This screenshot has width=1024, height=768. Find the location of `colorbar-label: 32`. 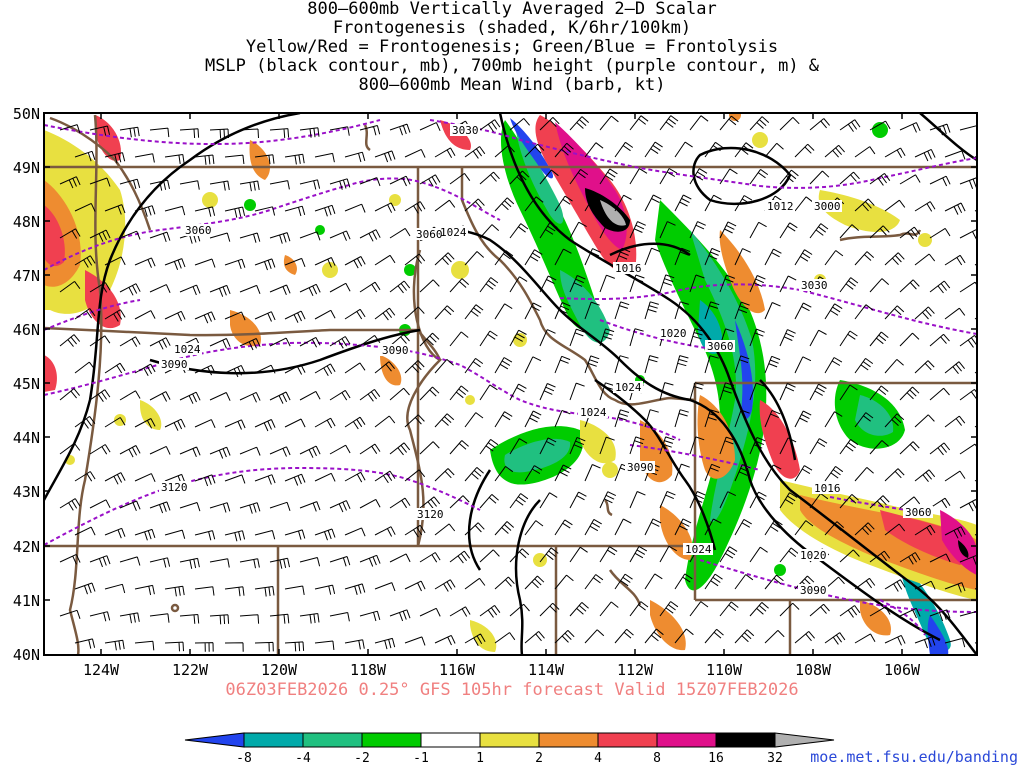

colorbar-label: 32 is located at coordinates (775, 758).